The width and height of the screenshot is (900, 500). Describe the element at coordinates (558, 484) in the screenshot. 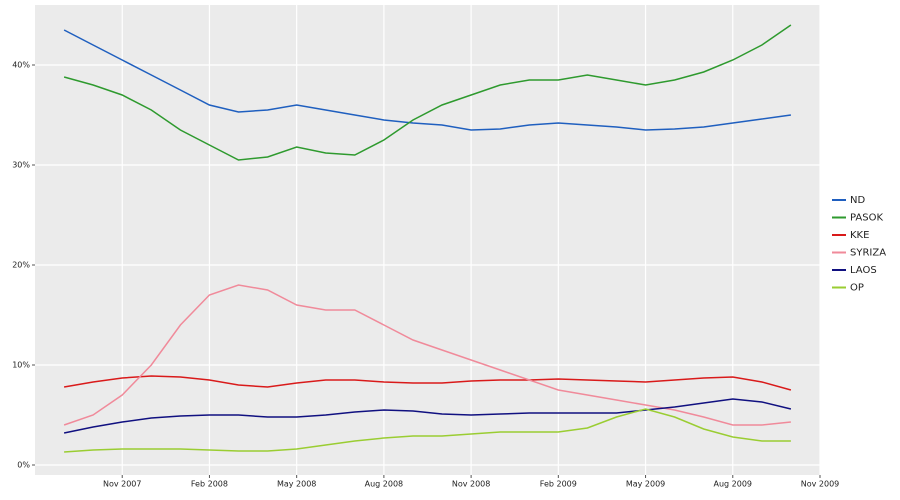

I see `x-tick-label: Feb 2009` at that location.